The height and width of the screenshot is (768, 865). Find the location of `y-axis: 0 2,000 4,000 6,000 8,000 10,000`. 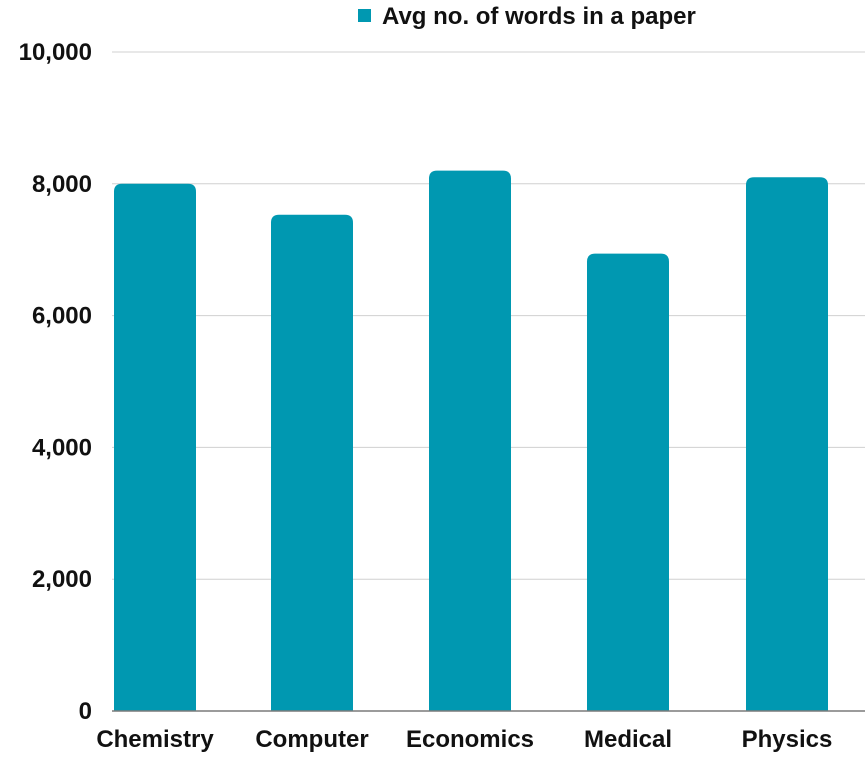

y-axis: 0 2,000 4,000 6,000 8,000 10,000 is located at coordinates (55, 382).